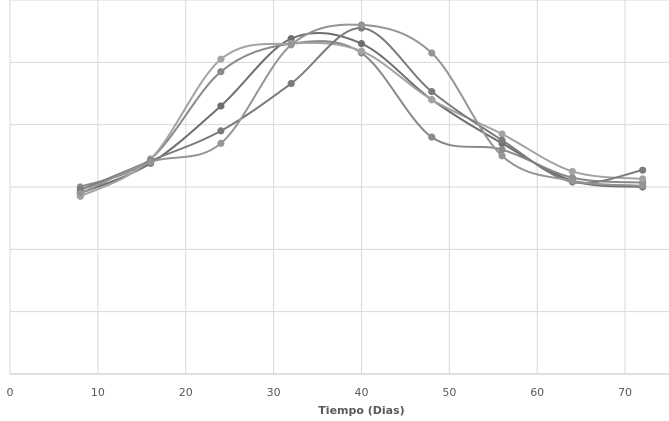  Describe the element at coordinates (10, 392) in the screenshot. I see `x-tick-label: 0` at that location.